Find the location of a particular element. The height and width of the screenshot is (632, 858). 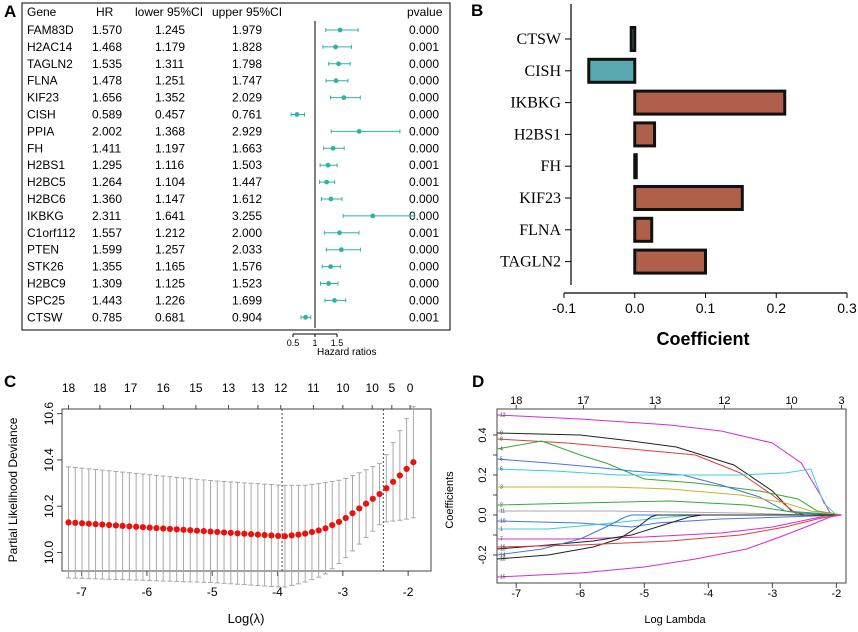

bar-category-label: FH is located at coordinates (551, 166).